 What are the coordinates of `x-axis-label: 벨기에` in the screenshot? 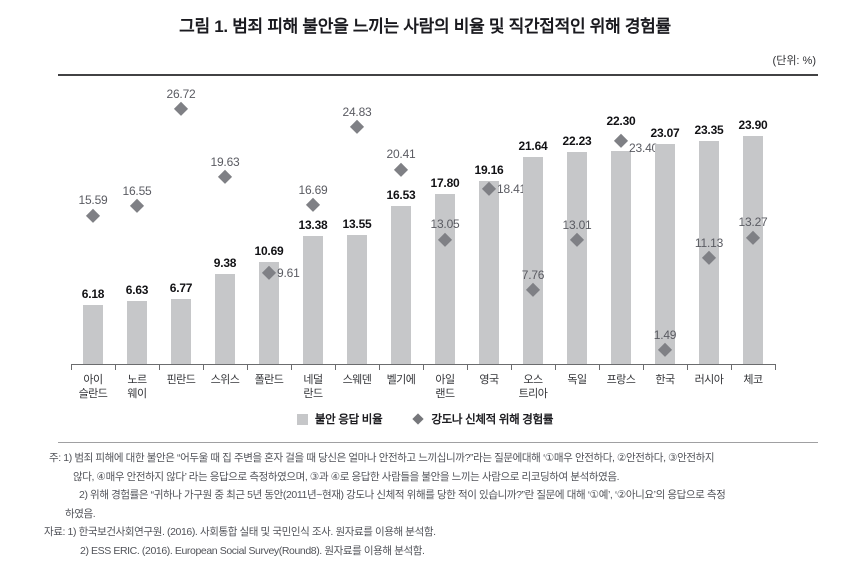 It's located at (401, 380).